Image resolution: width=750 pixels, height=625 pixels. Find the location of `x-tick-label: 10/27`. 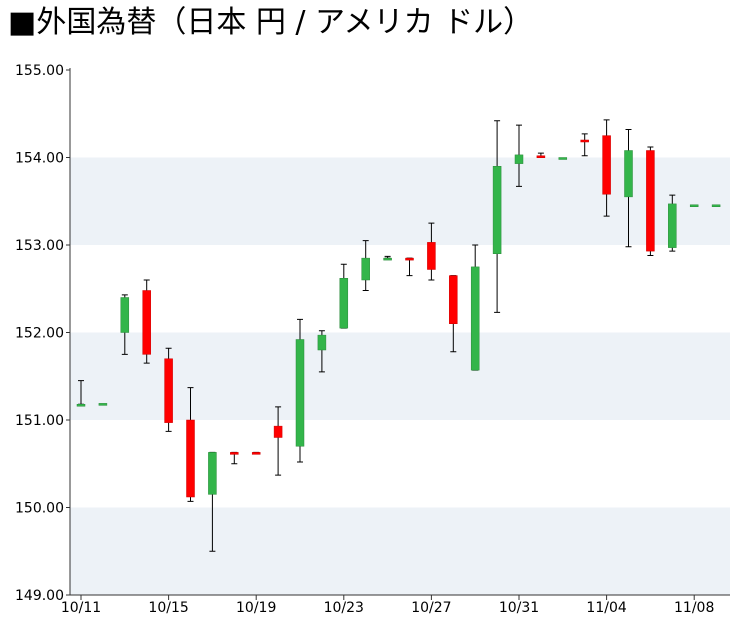

x-tick-label: 10/27 is located at coordinates (431, 608).